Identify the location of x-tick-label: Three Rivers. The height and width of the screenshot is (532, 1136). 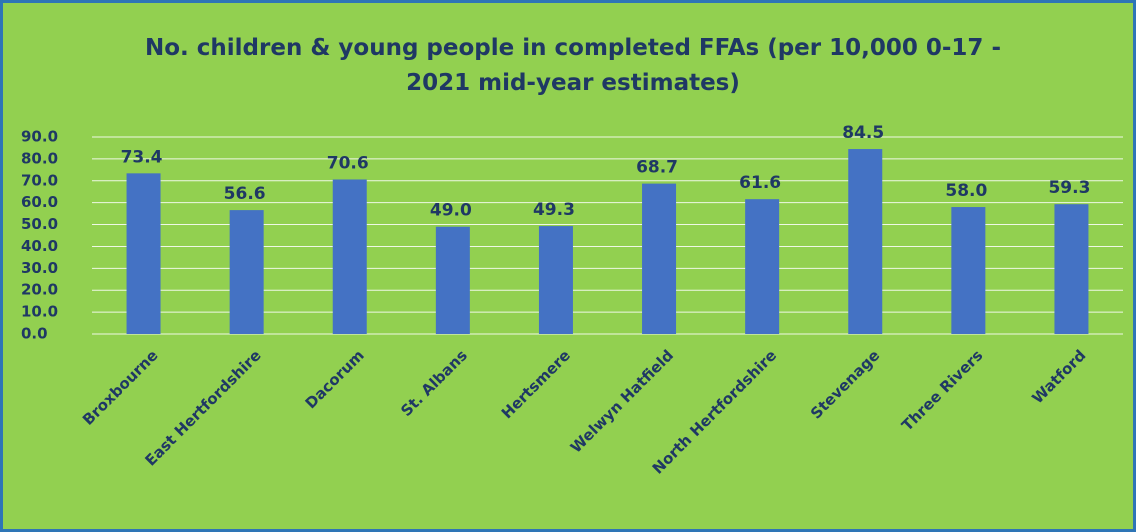
(942, 390).